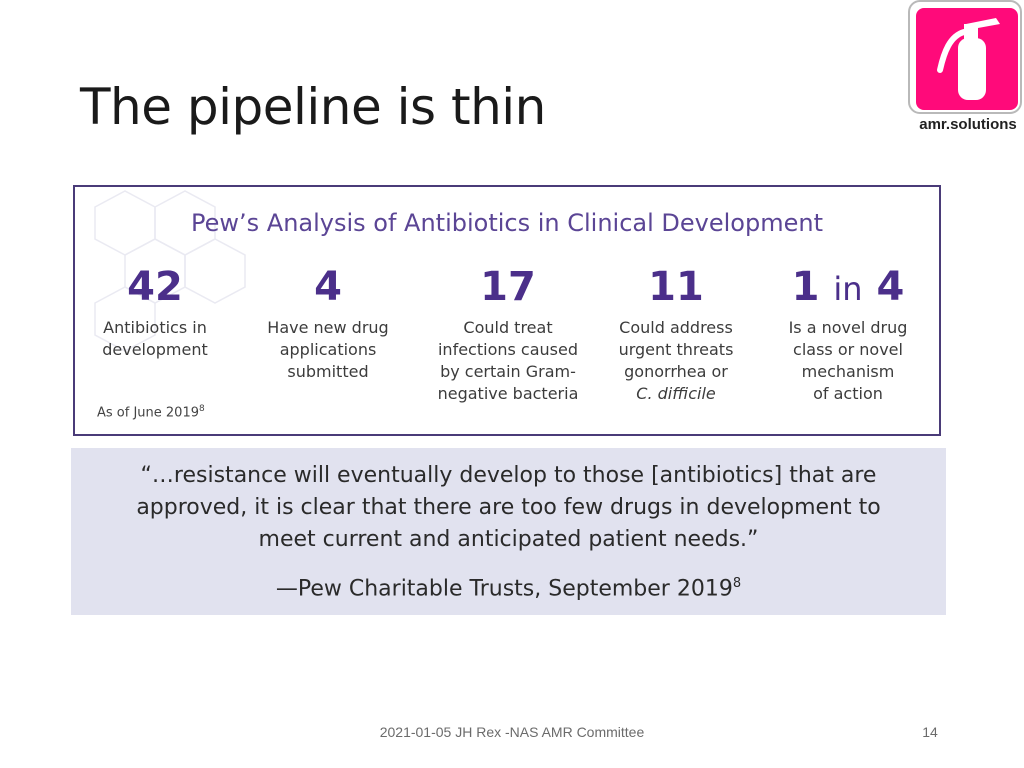 The width and height of the screenshot is (1024, 768). I want to click on stat-number: 42, so click(155, 287).